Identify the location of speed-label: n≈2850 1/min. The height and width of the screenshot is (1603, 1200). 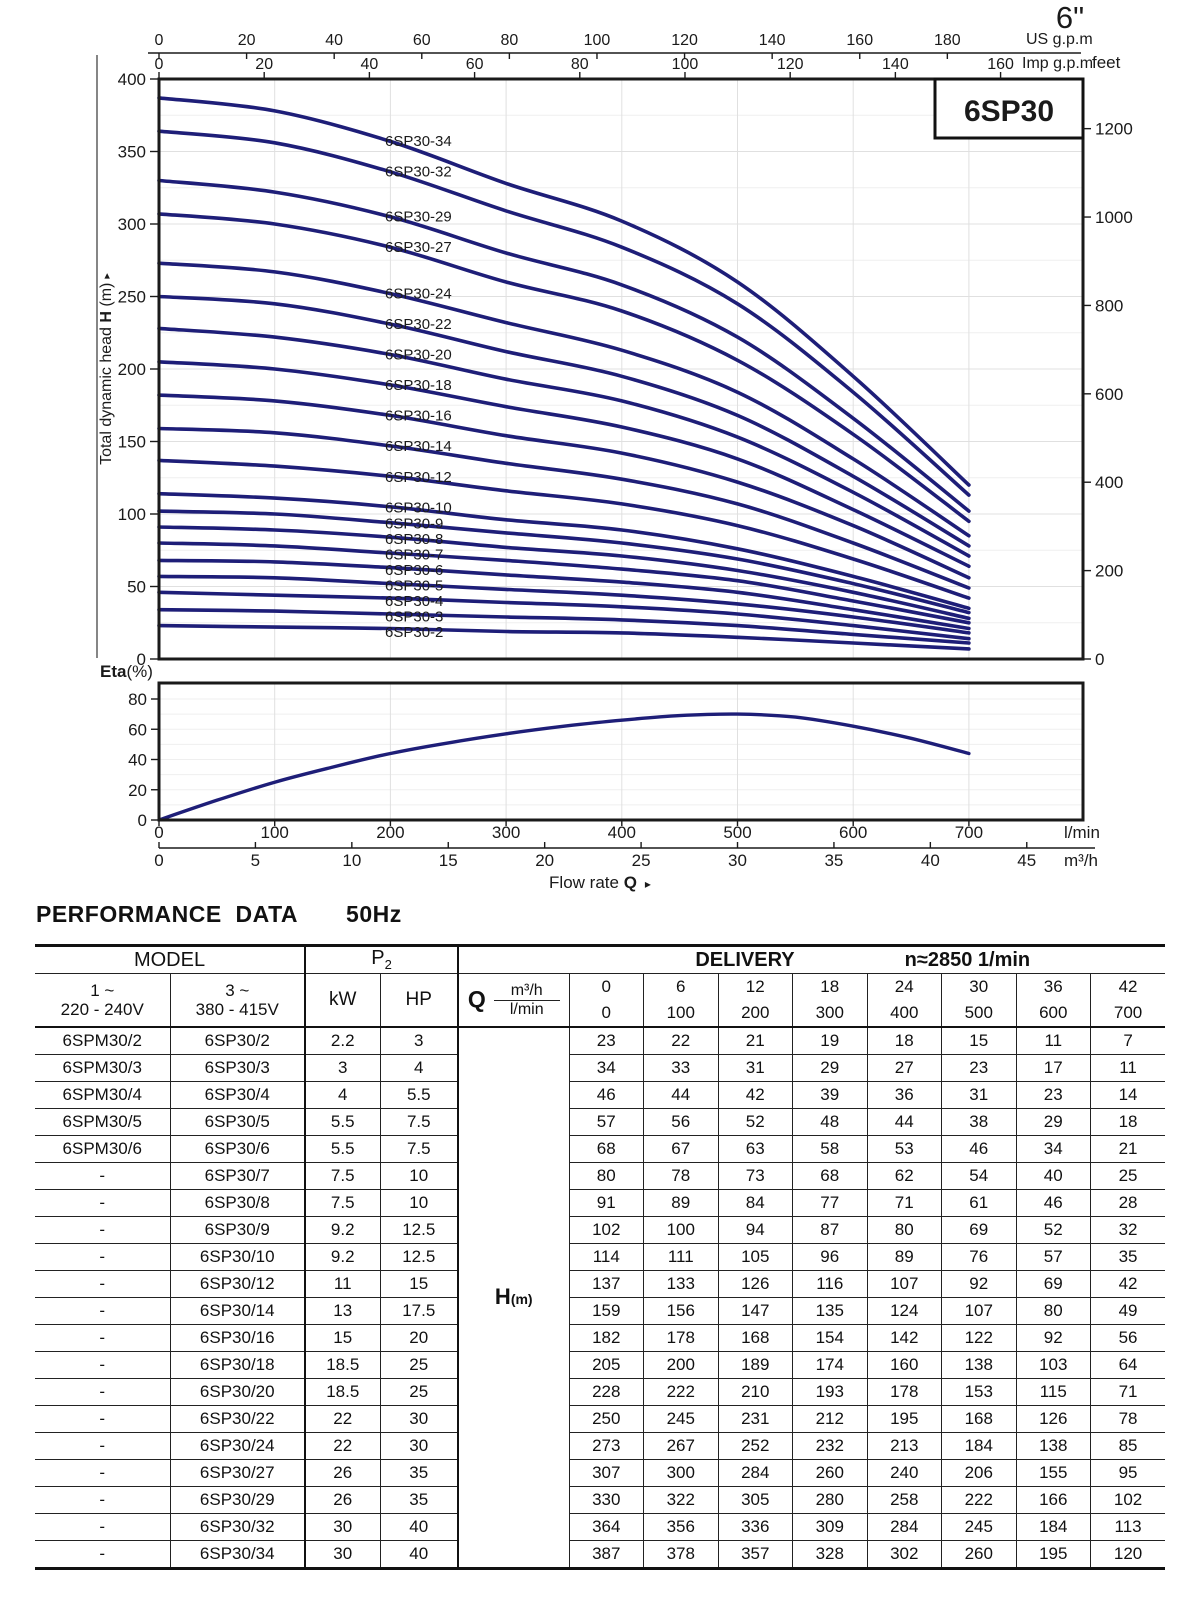
(967, 959).